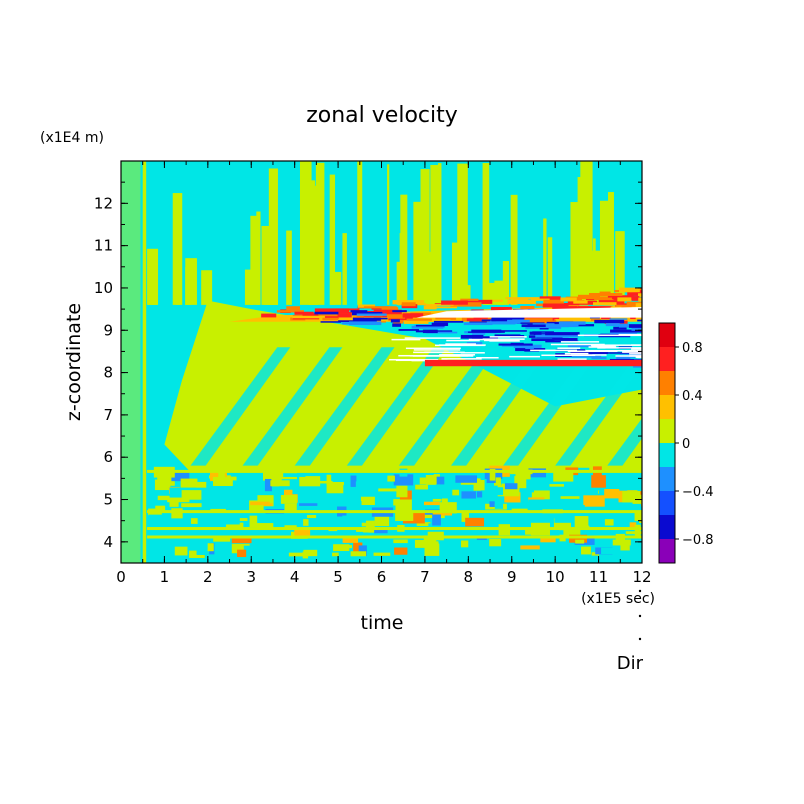 The height and width of the screenshot is (804, 804). Describe the element at coordinates (533, 363) in the screenshot. I see `jet-lower-red` at that location.